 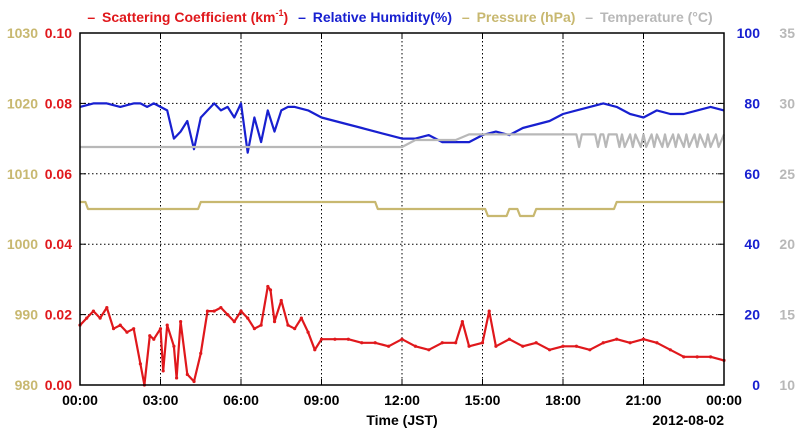 What do you see at coordinates (188, 17) in the screenshot?
I see `legend-scatter: Scattering Coefficient (km` at bounding box center [188, 17].